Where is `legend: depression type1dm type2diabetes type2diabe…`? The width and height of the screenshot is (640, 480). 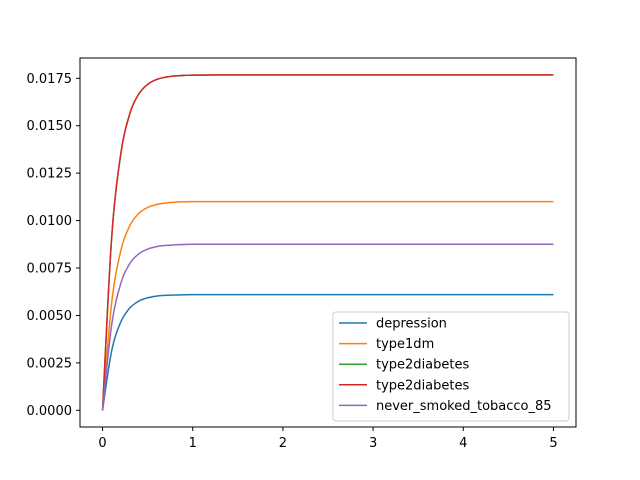
legend: depression type1dm type2diabetes type2diabe… is located at coordinates (451, 366).